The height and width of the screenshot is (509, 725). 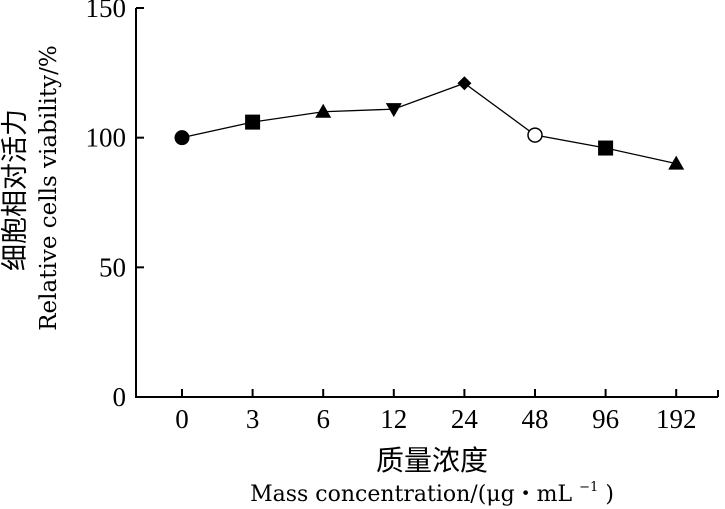 What do you see at coordinates (605, 419) in the screenshot?
I see `x-tick-label: 96` at bounding box center [605, 419].